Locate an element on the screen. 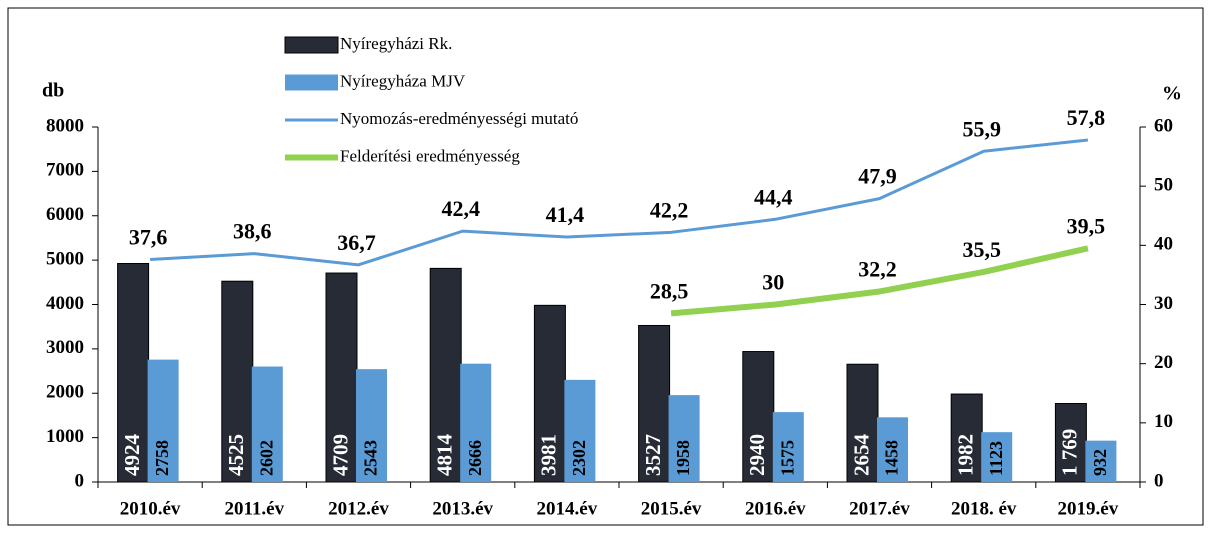 The height and width of the screenshot is (534, 1211). x-tick-label: 2010.év is located at coordinates (150, 508).